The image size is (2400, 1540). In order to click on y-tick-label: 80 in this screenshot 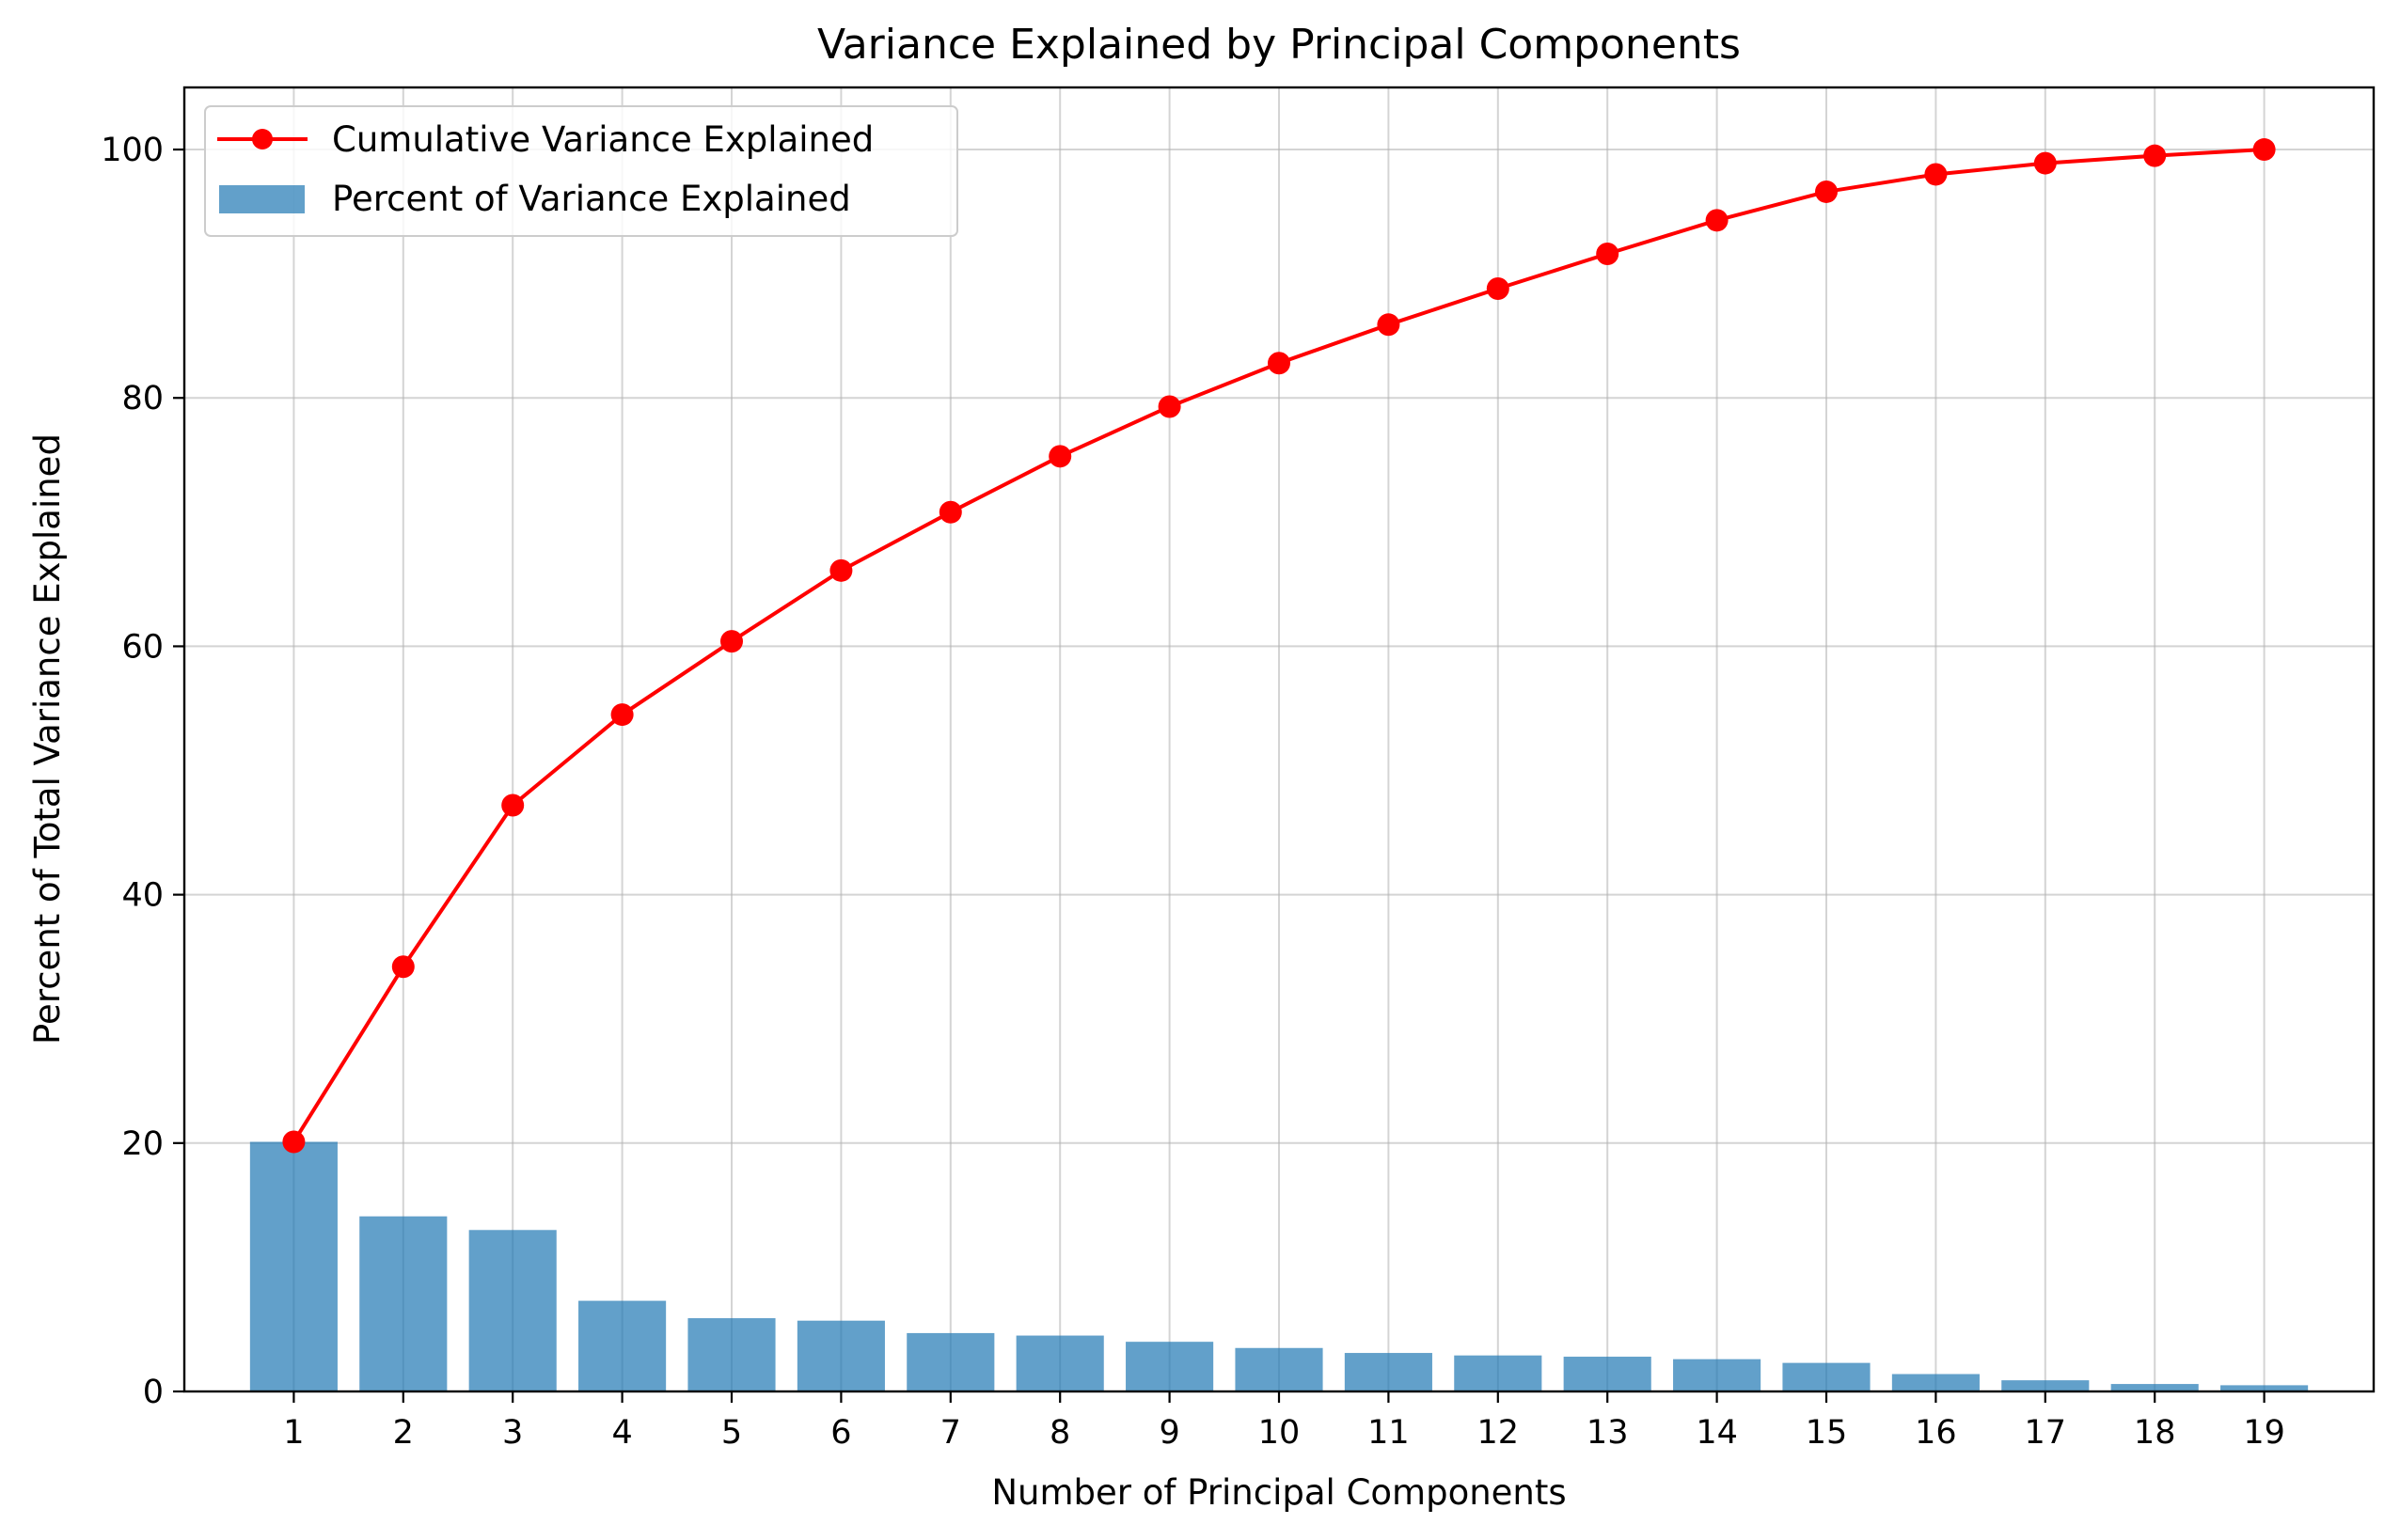, I will do `click(142, 398)`.